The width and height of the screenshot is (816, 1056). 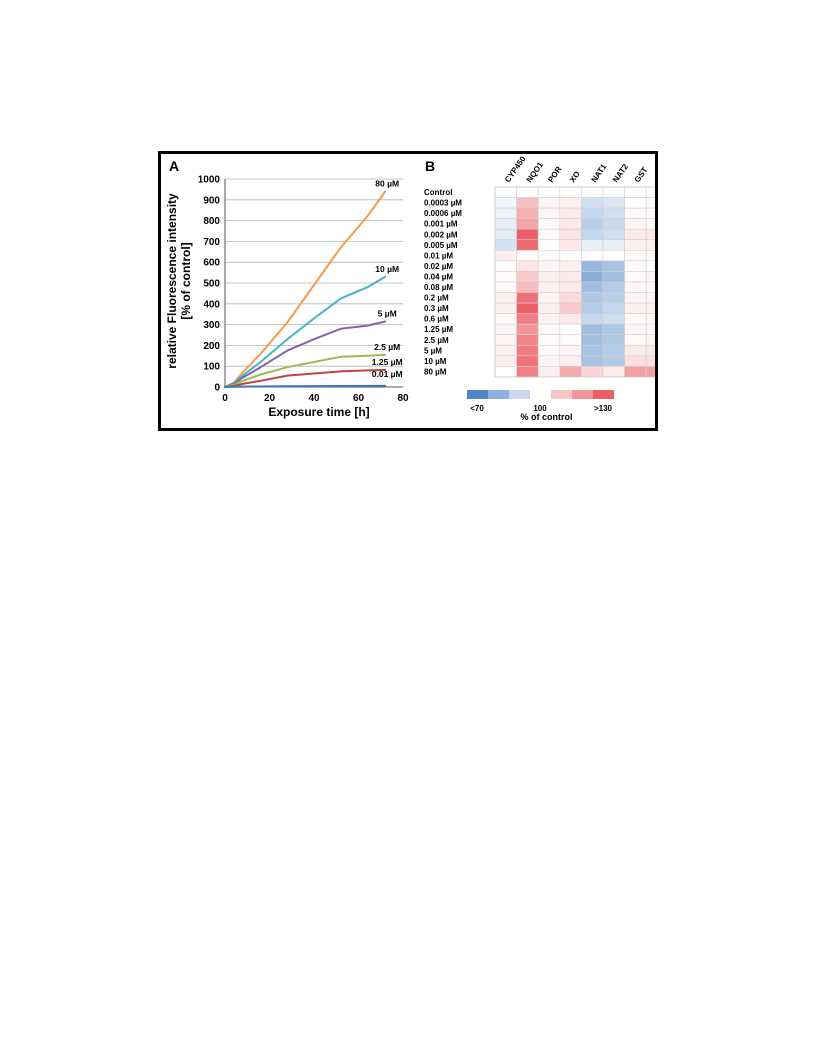 I want to click on y-tick-label: 300, so click(x=211, y=325).